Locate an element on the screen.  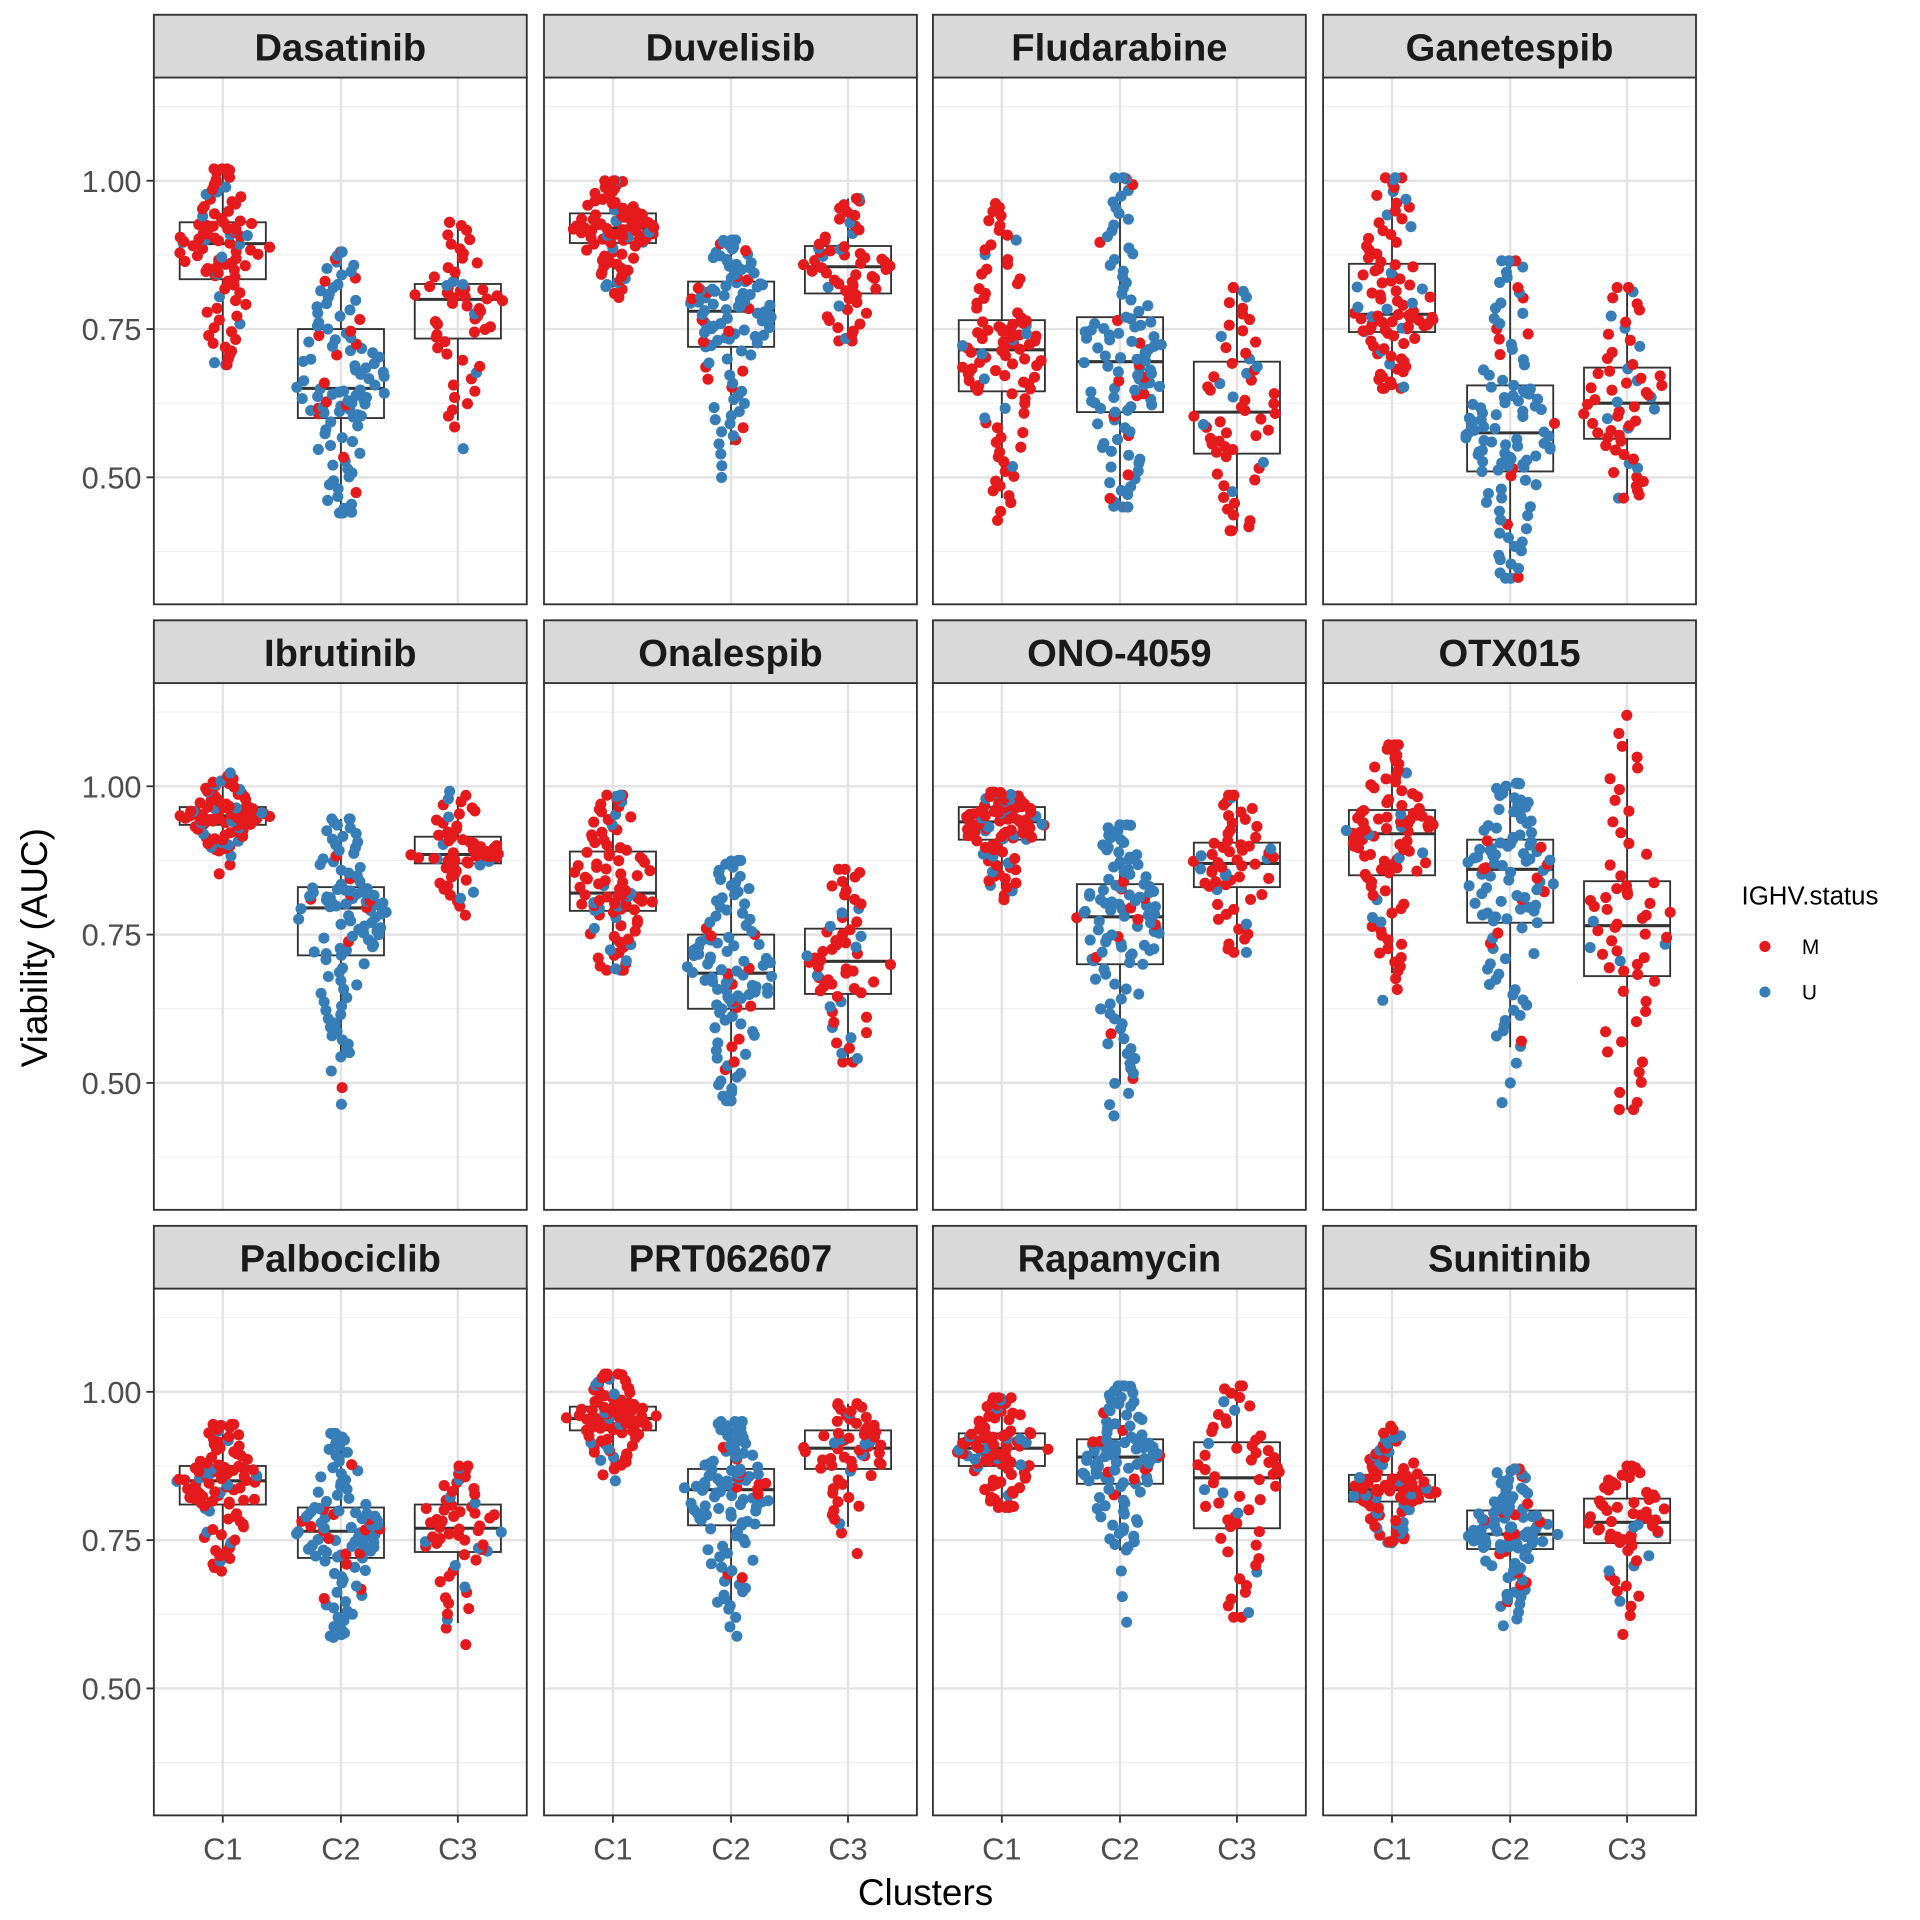
facet-strip is located at coordinates (1119, 46).